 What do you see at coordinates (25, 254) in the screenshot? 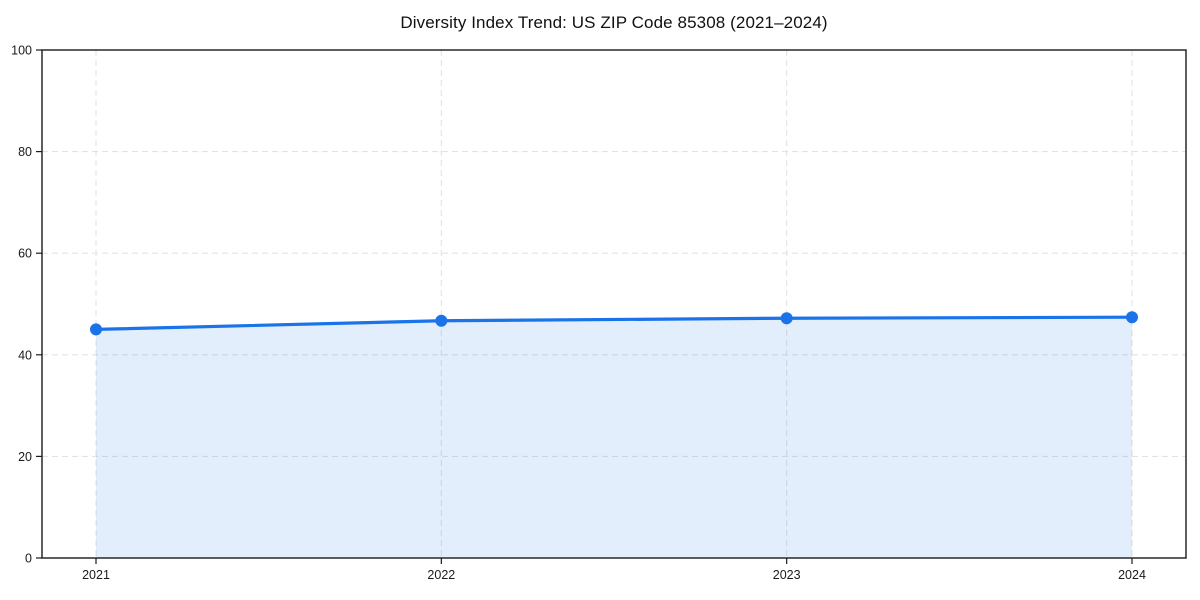
I see `y-tick-label: 60` at bounding box center [25, 254].